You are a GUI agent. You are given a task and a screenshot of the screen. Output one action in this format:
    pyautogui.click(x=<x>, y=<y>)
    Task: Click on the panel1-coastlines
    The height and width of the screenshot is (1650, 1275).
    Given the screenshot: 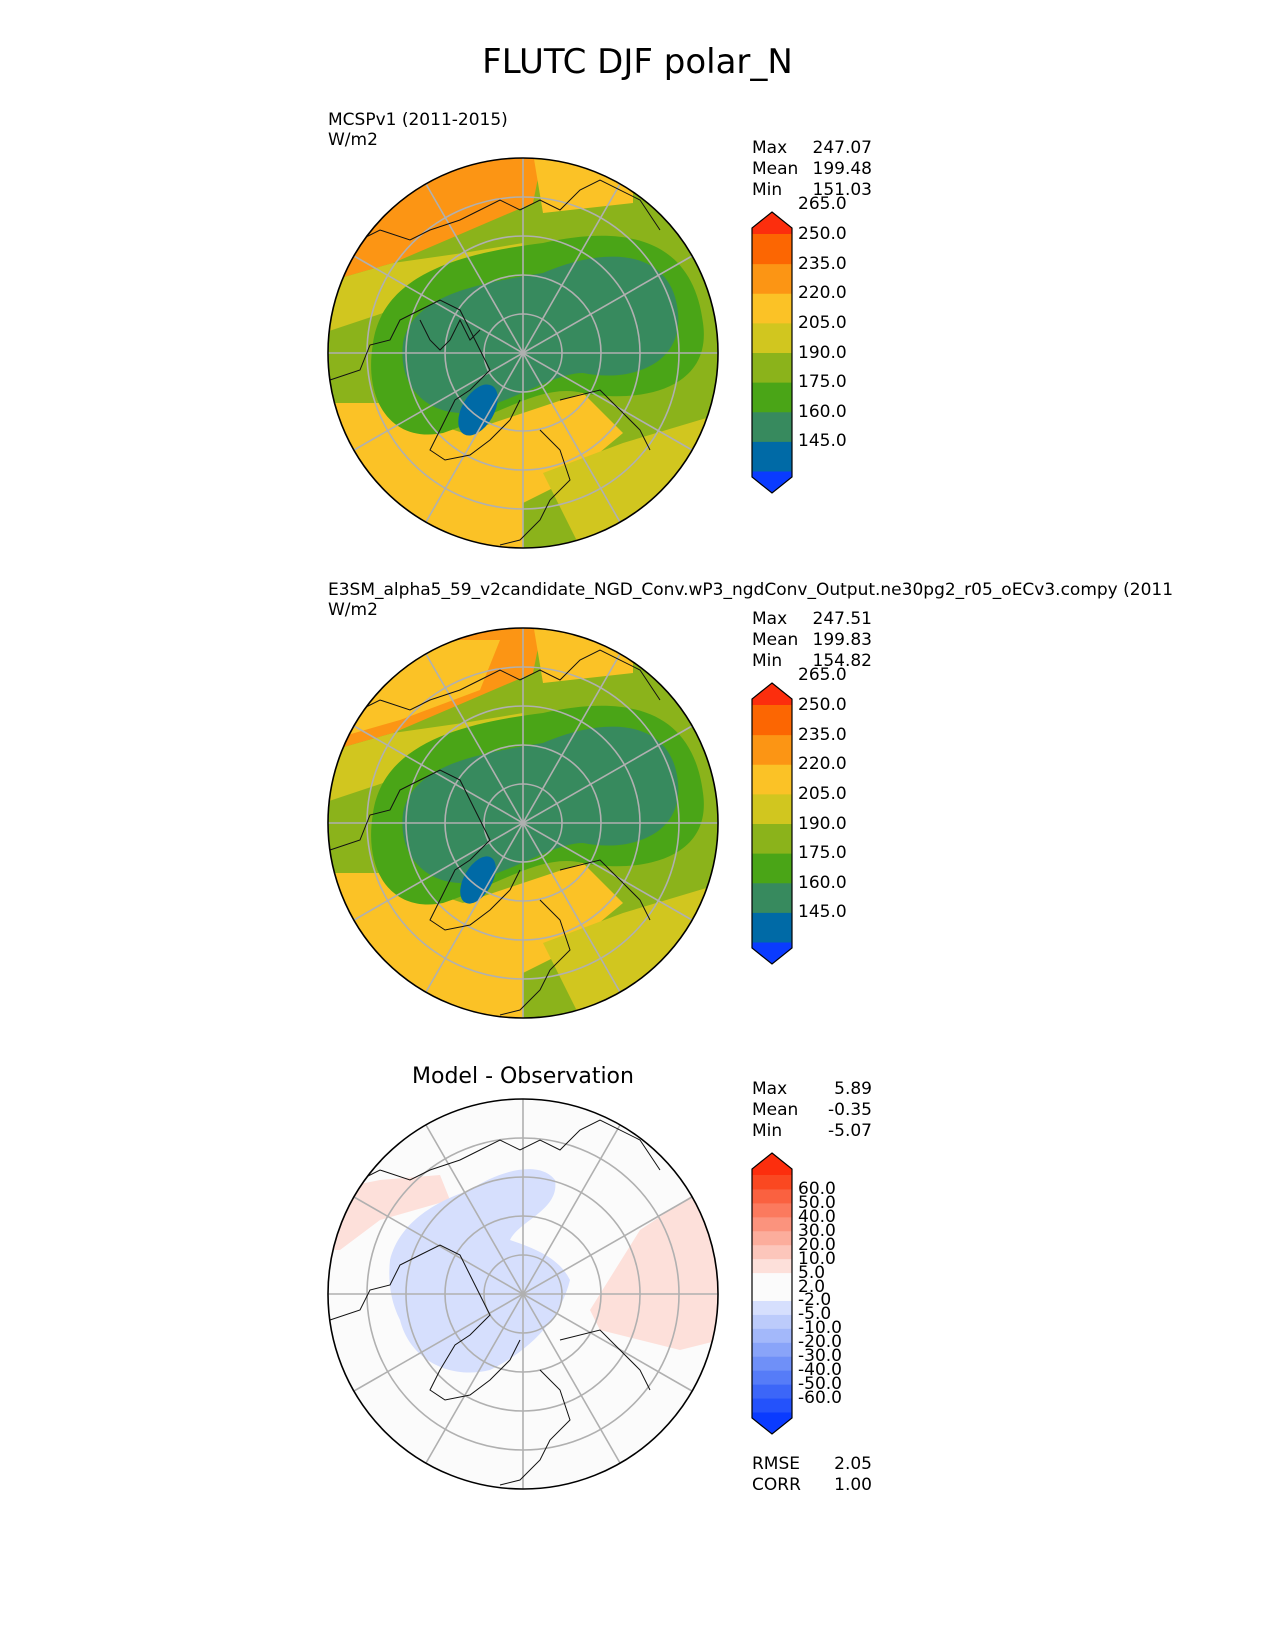 What is the action you would take?
    pyautogui.click(x=495, y=362)
    